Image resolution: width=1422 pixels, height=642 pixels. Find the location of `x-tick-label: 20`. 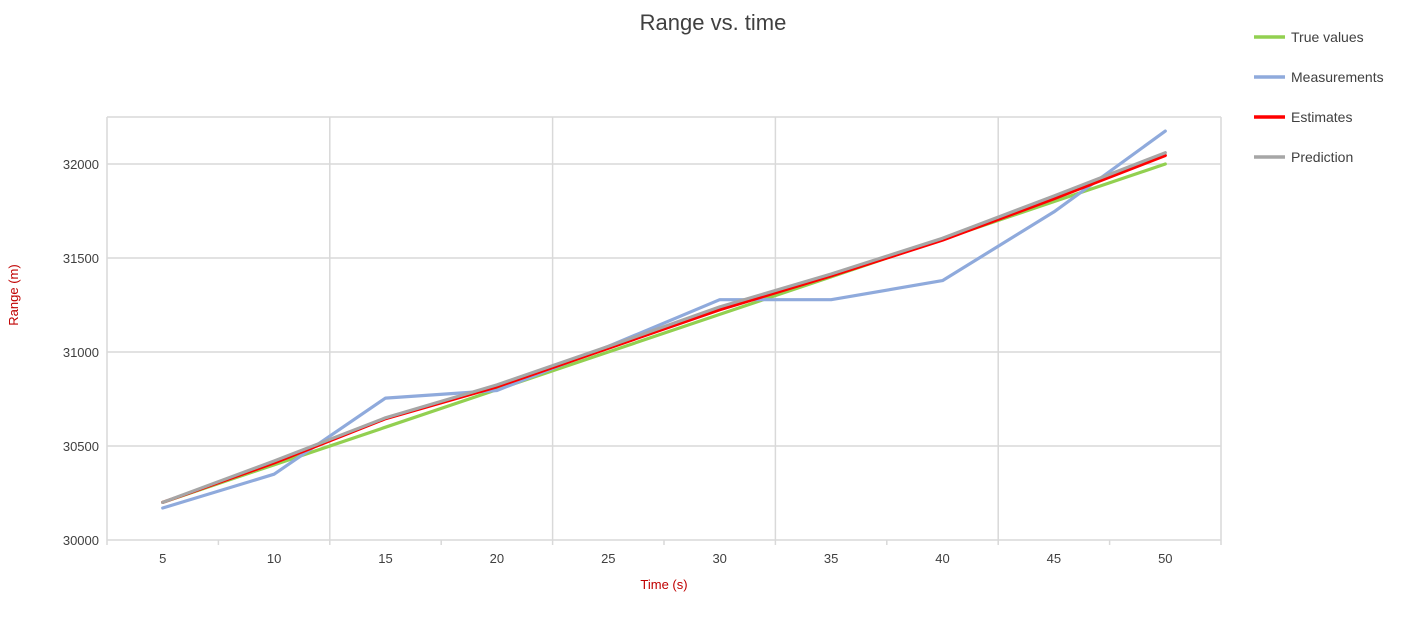

x-tick-label: 20 is located at coordinates (497, 558).